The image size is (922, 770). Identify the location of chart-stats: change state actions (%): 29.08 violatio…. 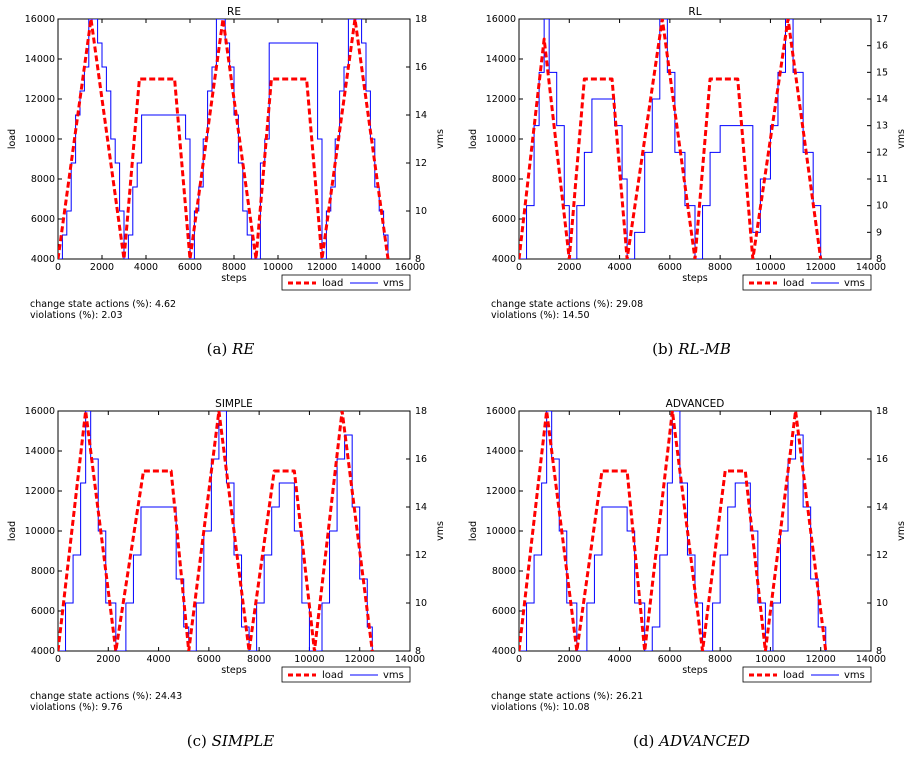
(567, 310).